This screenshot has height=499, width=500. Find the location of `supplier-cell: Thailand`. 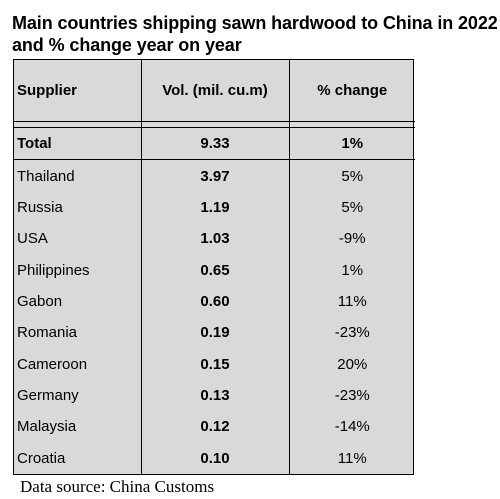

supplier-cell: Thailand is located at coordinates (78, 175).